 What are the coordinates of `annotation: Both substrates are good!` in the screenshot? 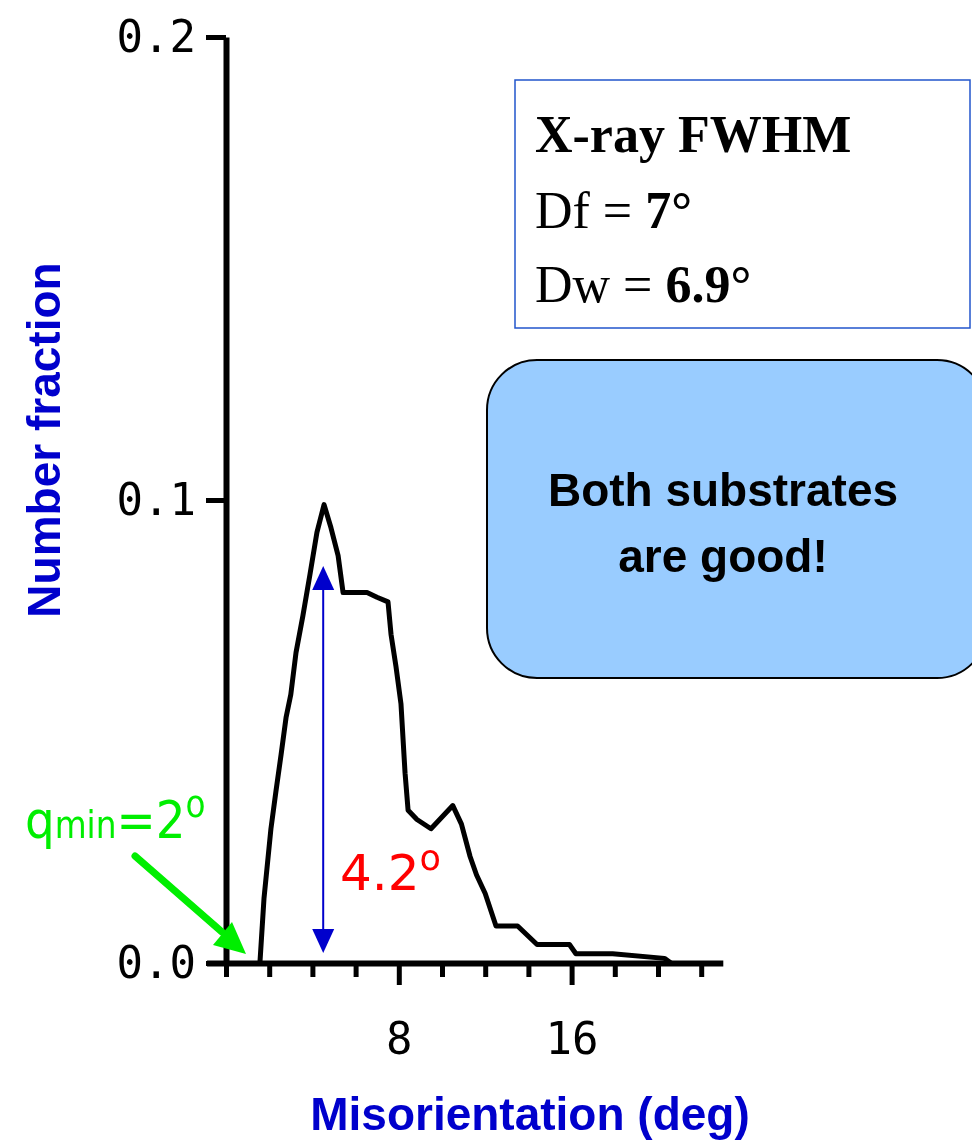 It's located at (723, 523).